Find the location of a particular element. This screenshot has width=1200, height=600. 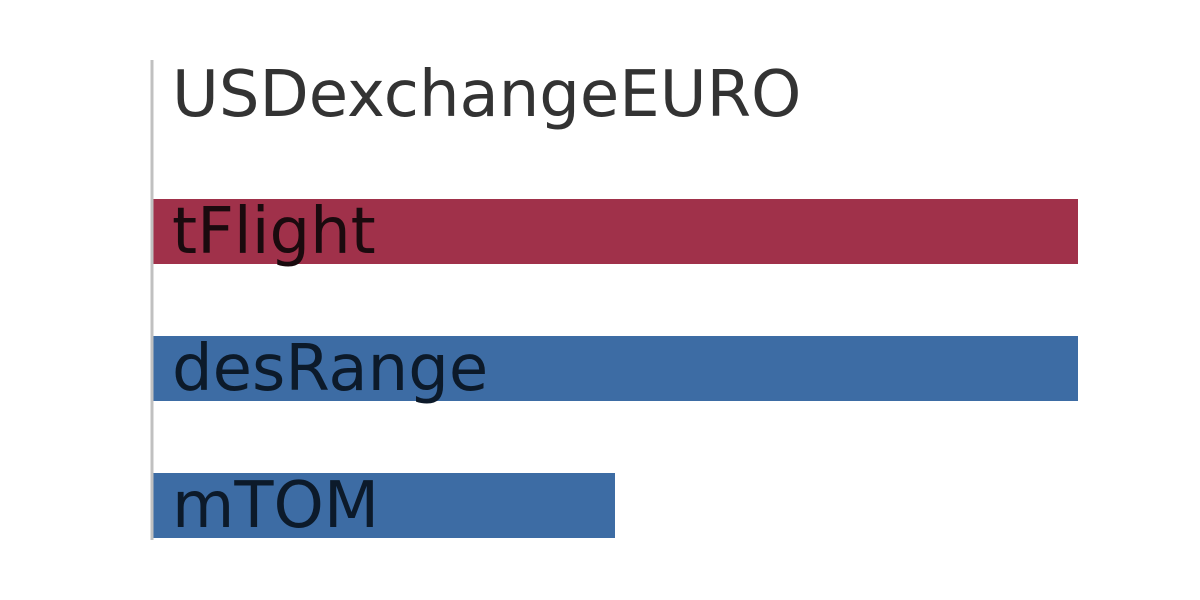

bar-label-1: tFlight is located at coordinates (274, 232).